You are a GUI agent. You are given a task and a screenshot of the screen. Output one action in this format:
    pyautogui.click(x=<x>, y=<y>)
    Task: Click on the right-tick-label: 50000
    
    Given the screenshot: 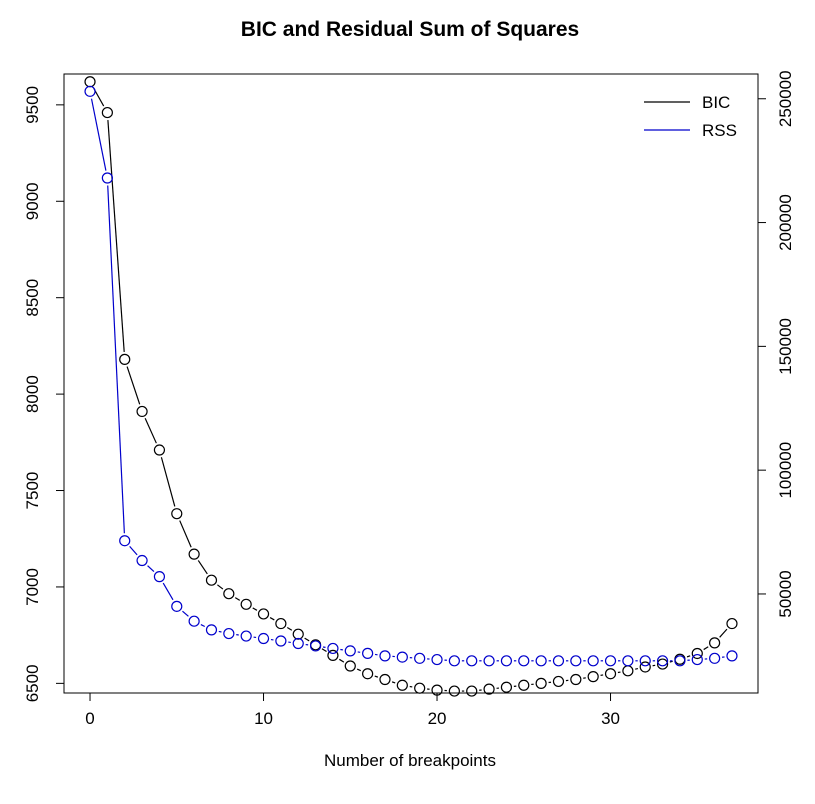 What is the action you would take?
    pyautogui.click(x=785, y=593)
    